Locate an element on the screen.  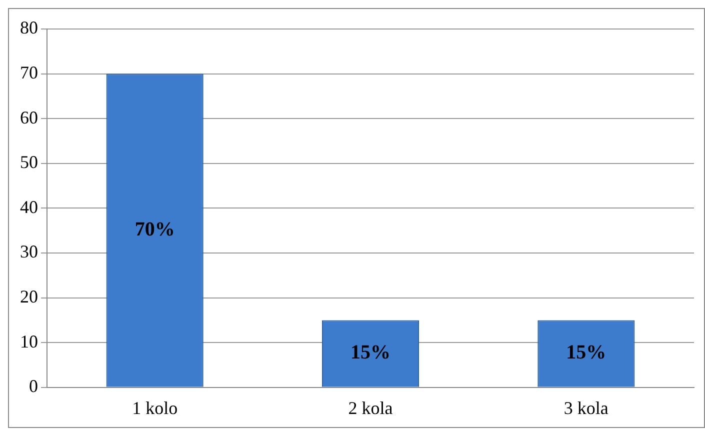
y-tick-label: 10 is located at coordinates (29, 341).